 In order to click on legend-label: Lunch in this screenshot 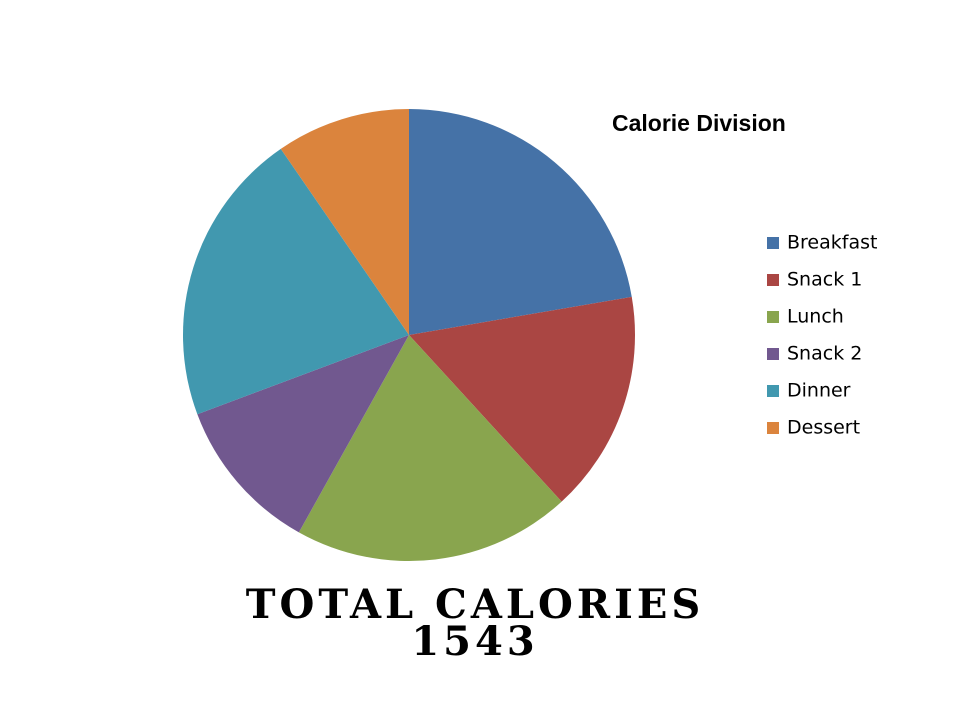, I will do `click(815, 317)`.